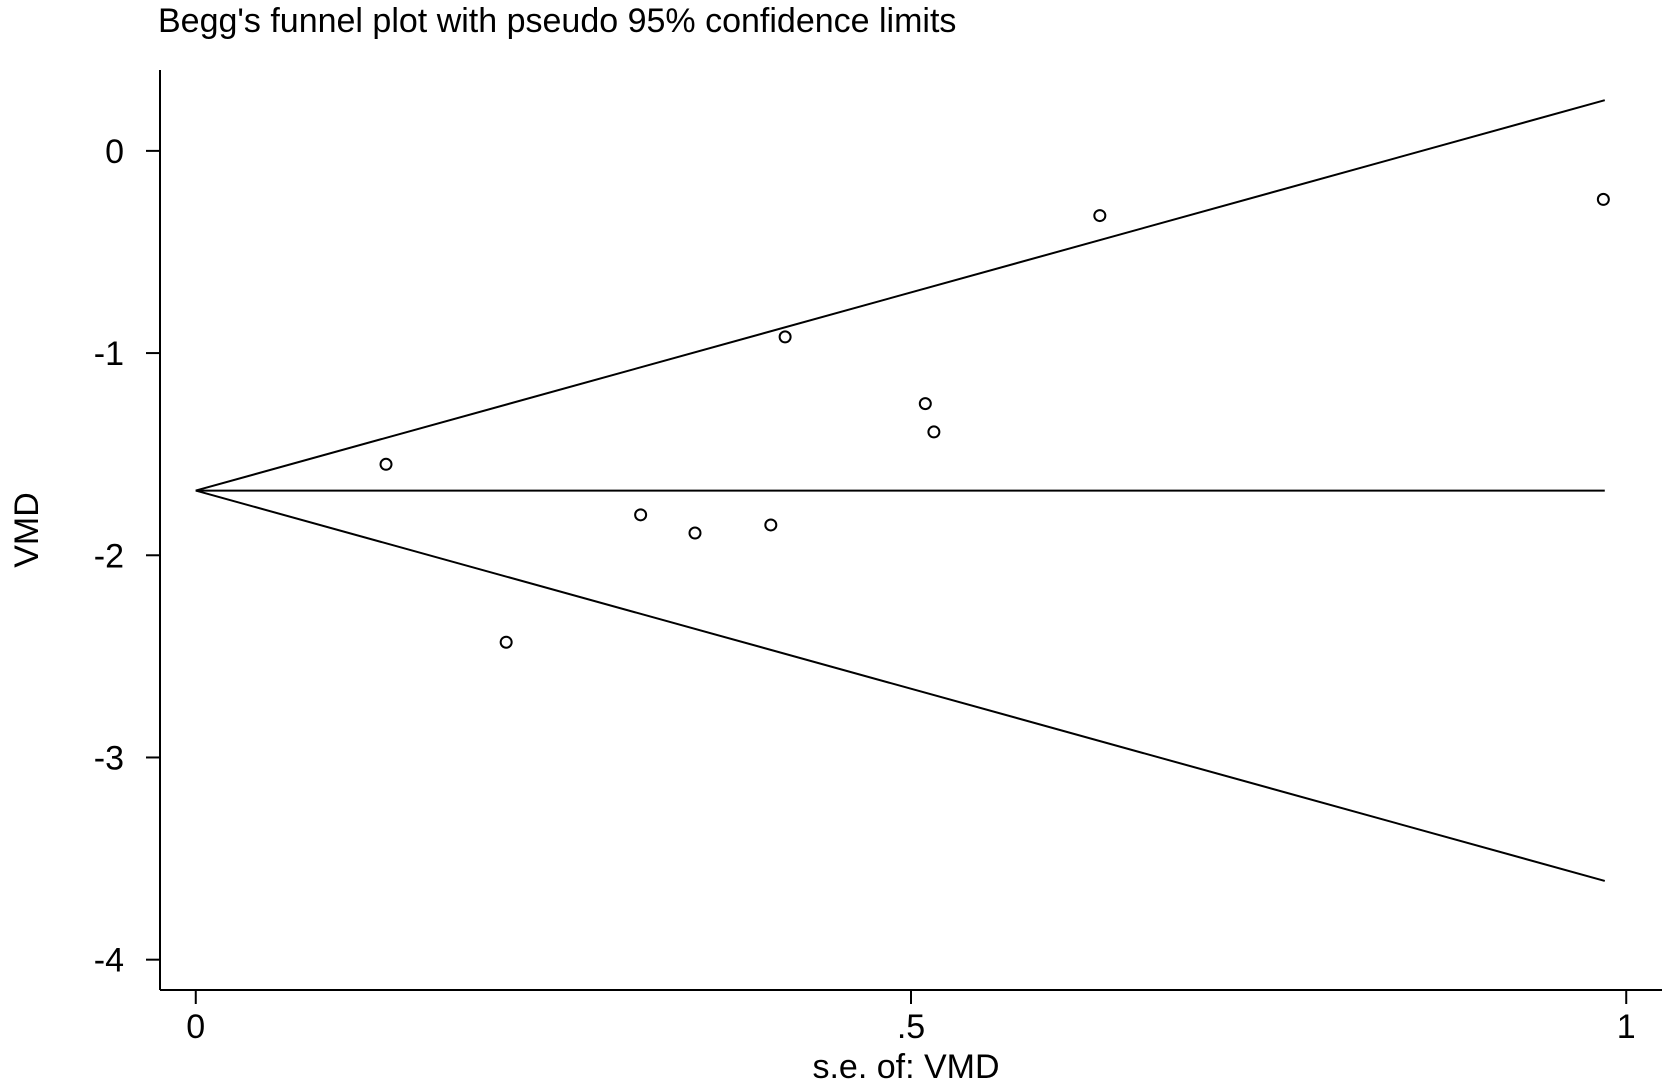 The width and height of the screenshot is (1665, 1084). What do you see at coordinates (905, 1066) in the screenshot?
I see `x-axis-title: s.e. of: VMD` at bounding box center [905, 1066].